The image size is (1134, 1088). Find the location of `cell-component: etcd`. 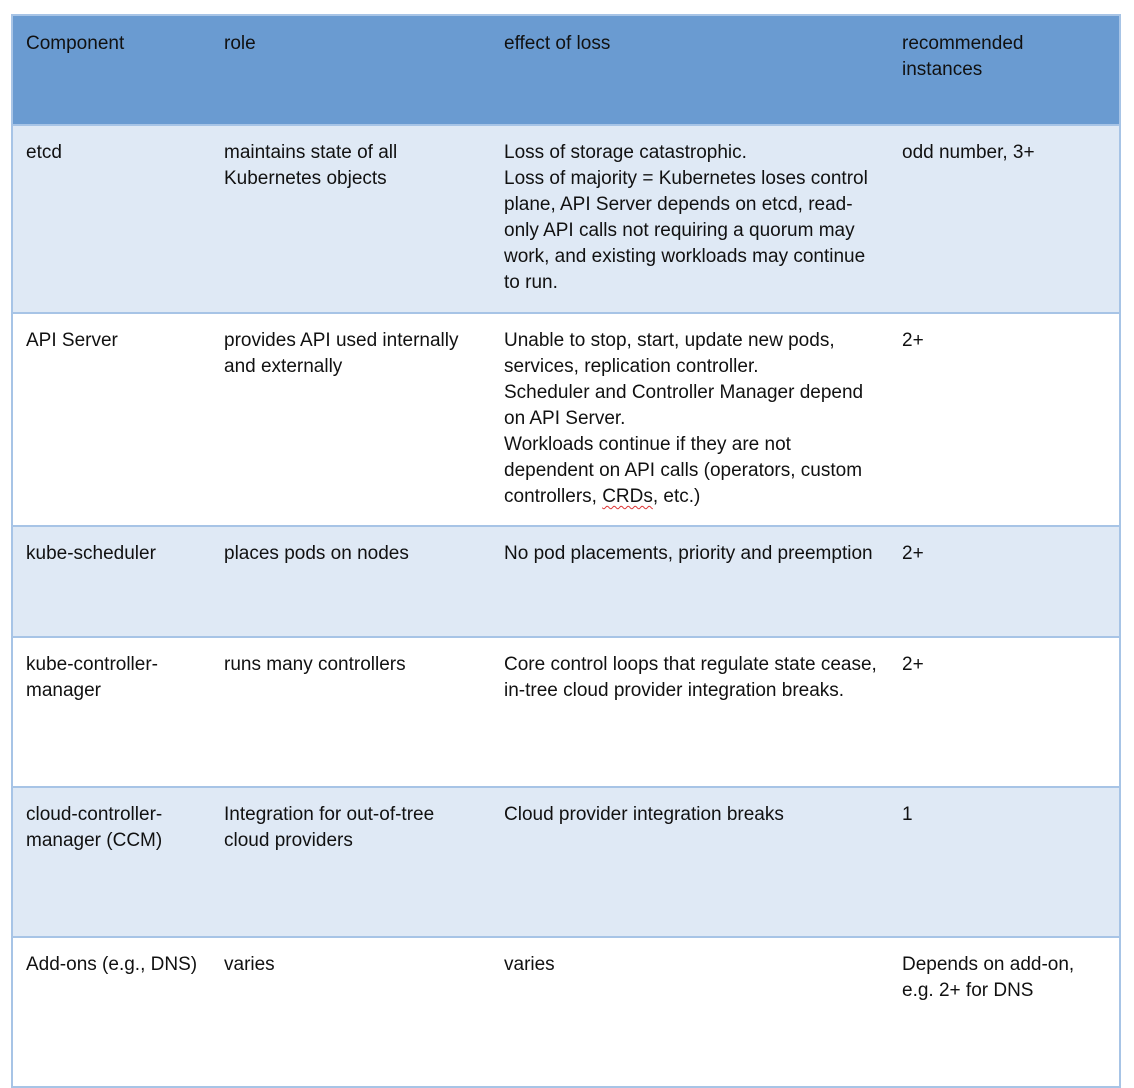

cell-component: etcd is located at coordinates (111, 218).